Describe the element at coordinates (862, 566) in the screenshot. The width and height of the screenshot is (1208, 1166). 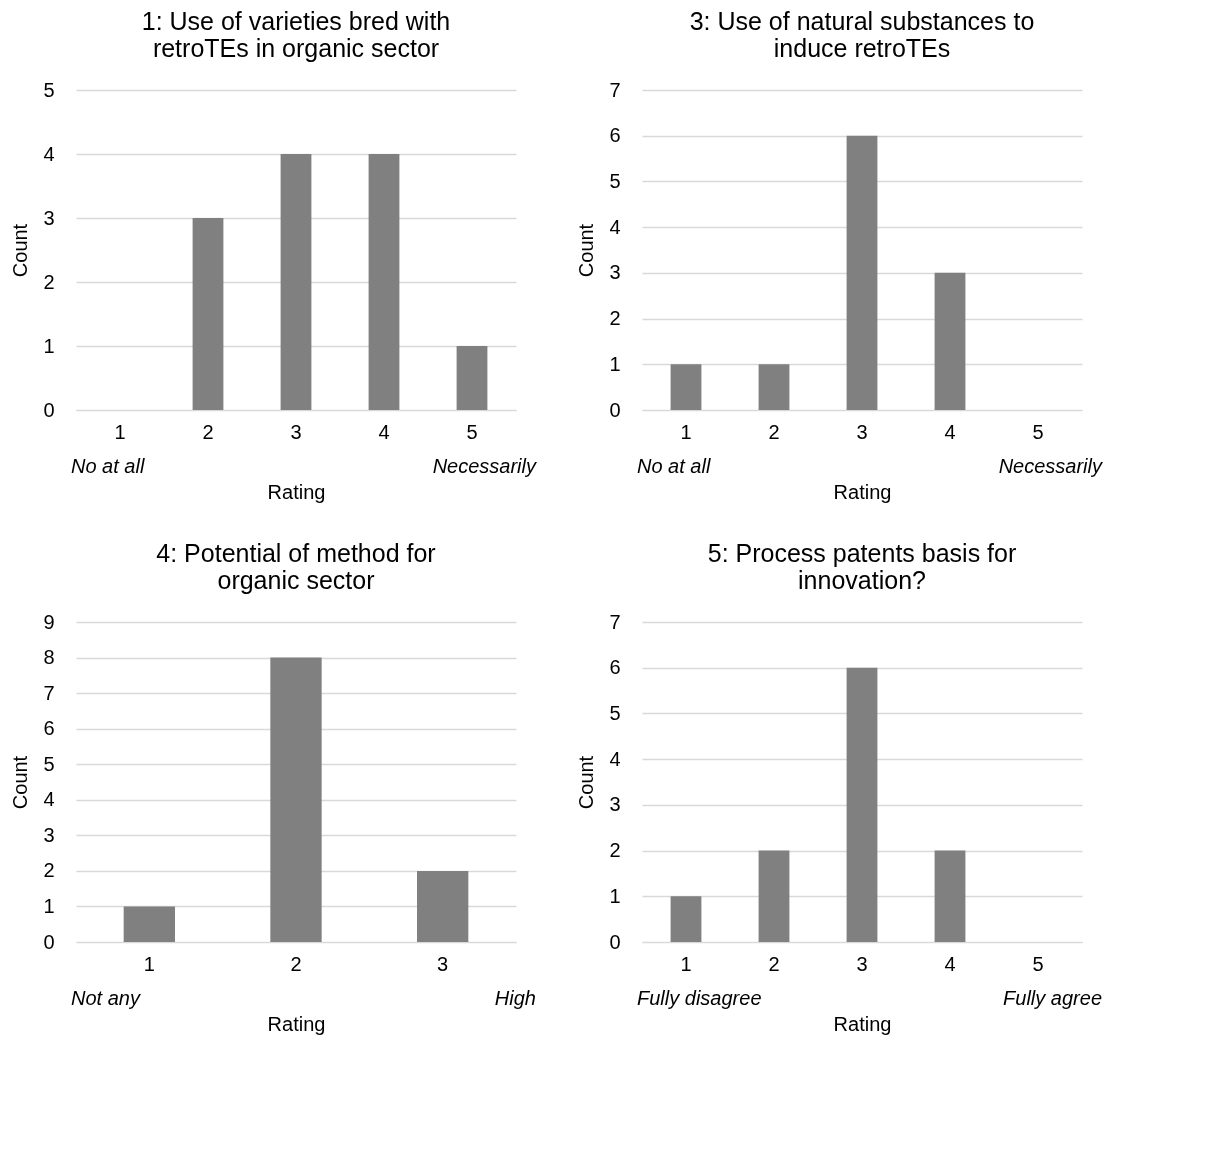
I see `chart-title: 5: Process patents basis for innovation?` at that location.